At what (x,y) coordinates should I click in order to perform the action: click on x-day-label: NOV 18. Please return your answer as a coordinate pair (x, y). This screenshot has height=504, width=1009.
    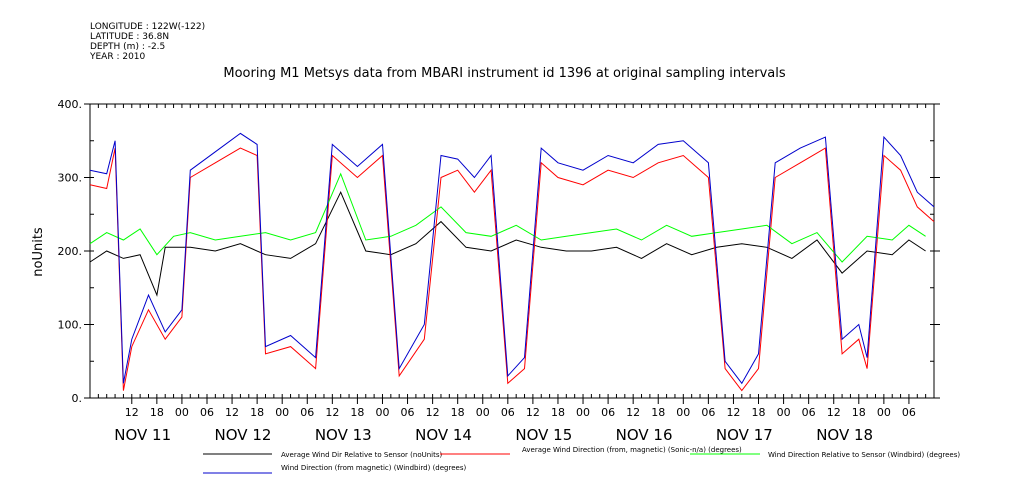
    Looking at the image, I should click on (844, 435).